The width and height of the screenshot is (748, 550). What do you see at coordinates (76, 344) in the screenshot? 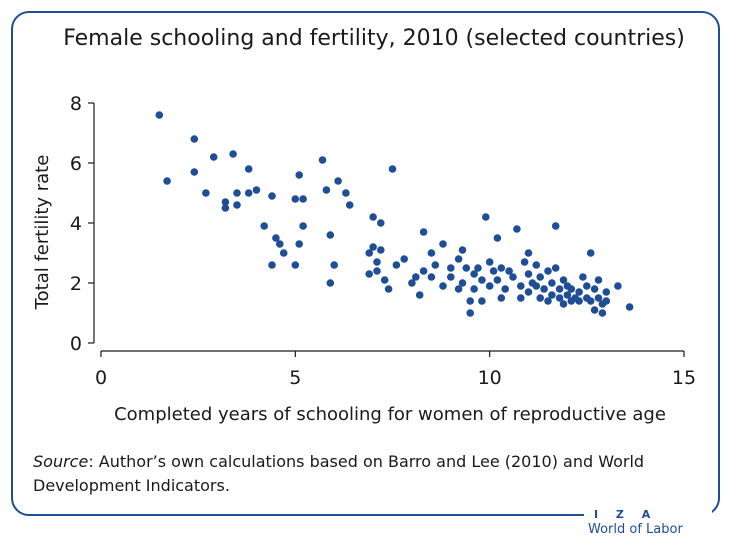
I see `y-tick-label: 0` at bounding box center [76, 344].